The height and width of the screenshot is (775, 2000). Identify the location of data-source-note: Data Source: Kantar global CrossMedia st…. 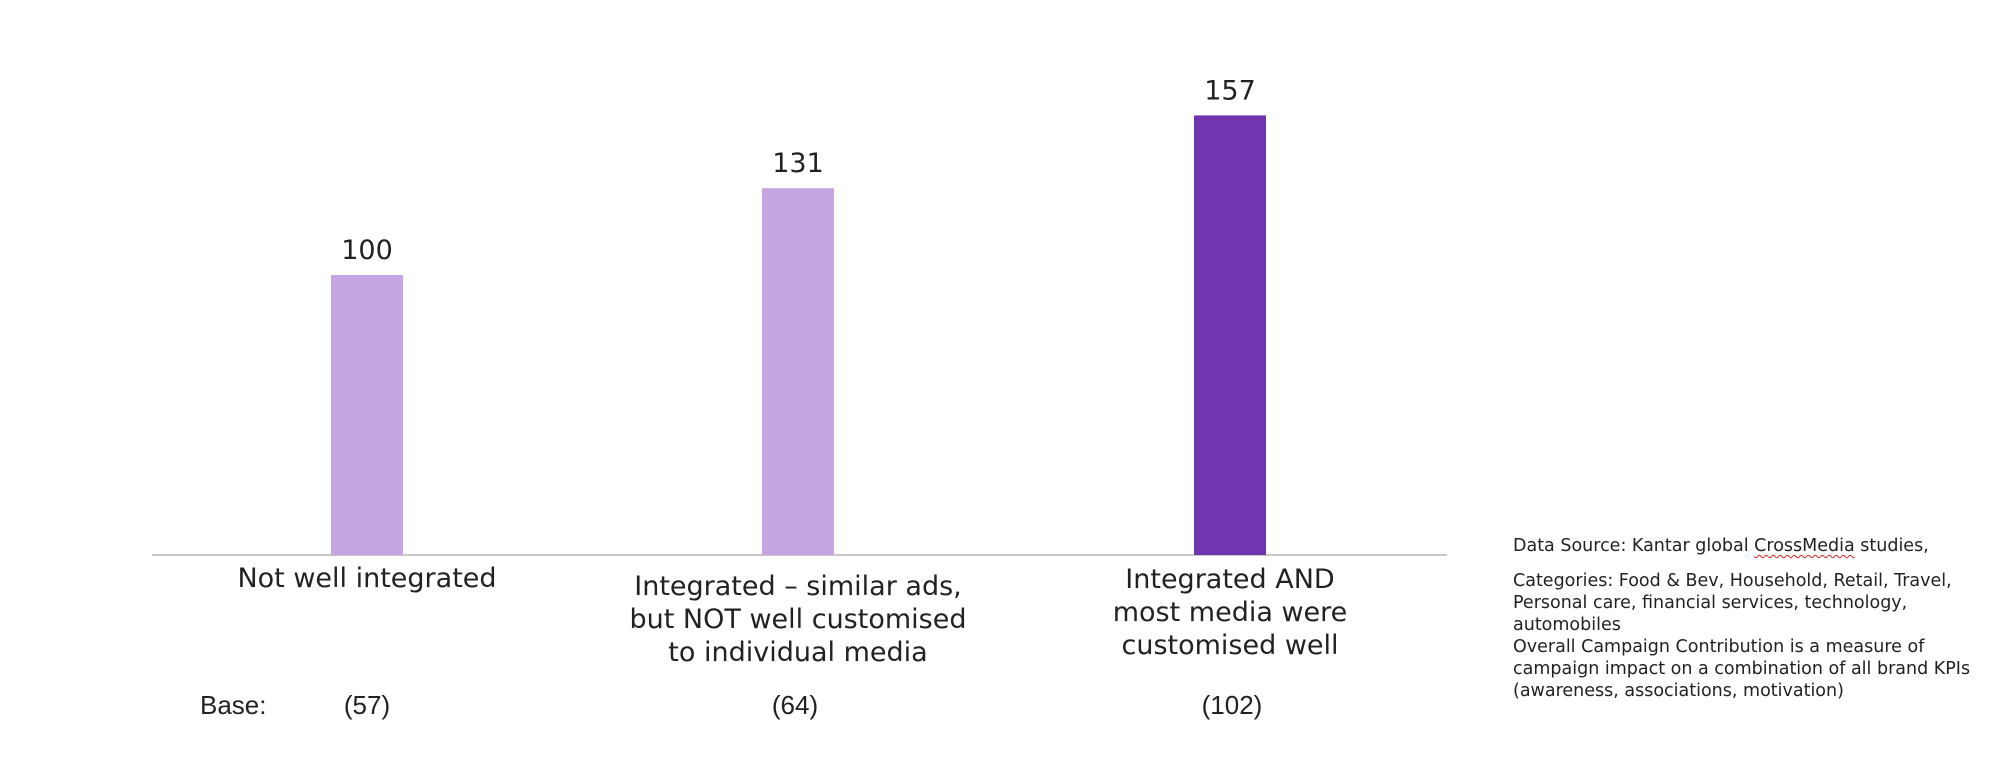
(1753, 546).